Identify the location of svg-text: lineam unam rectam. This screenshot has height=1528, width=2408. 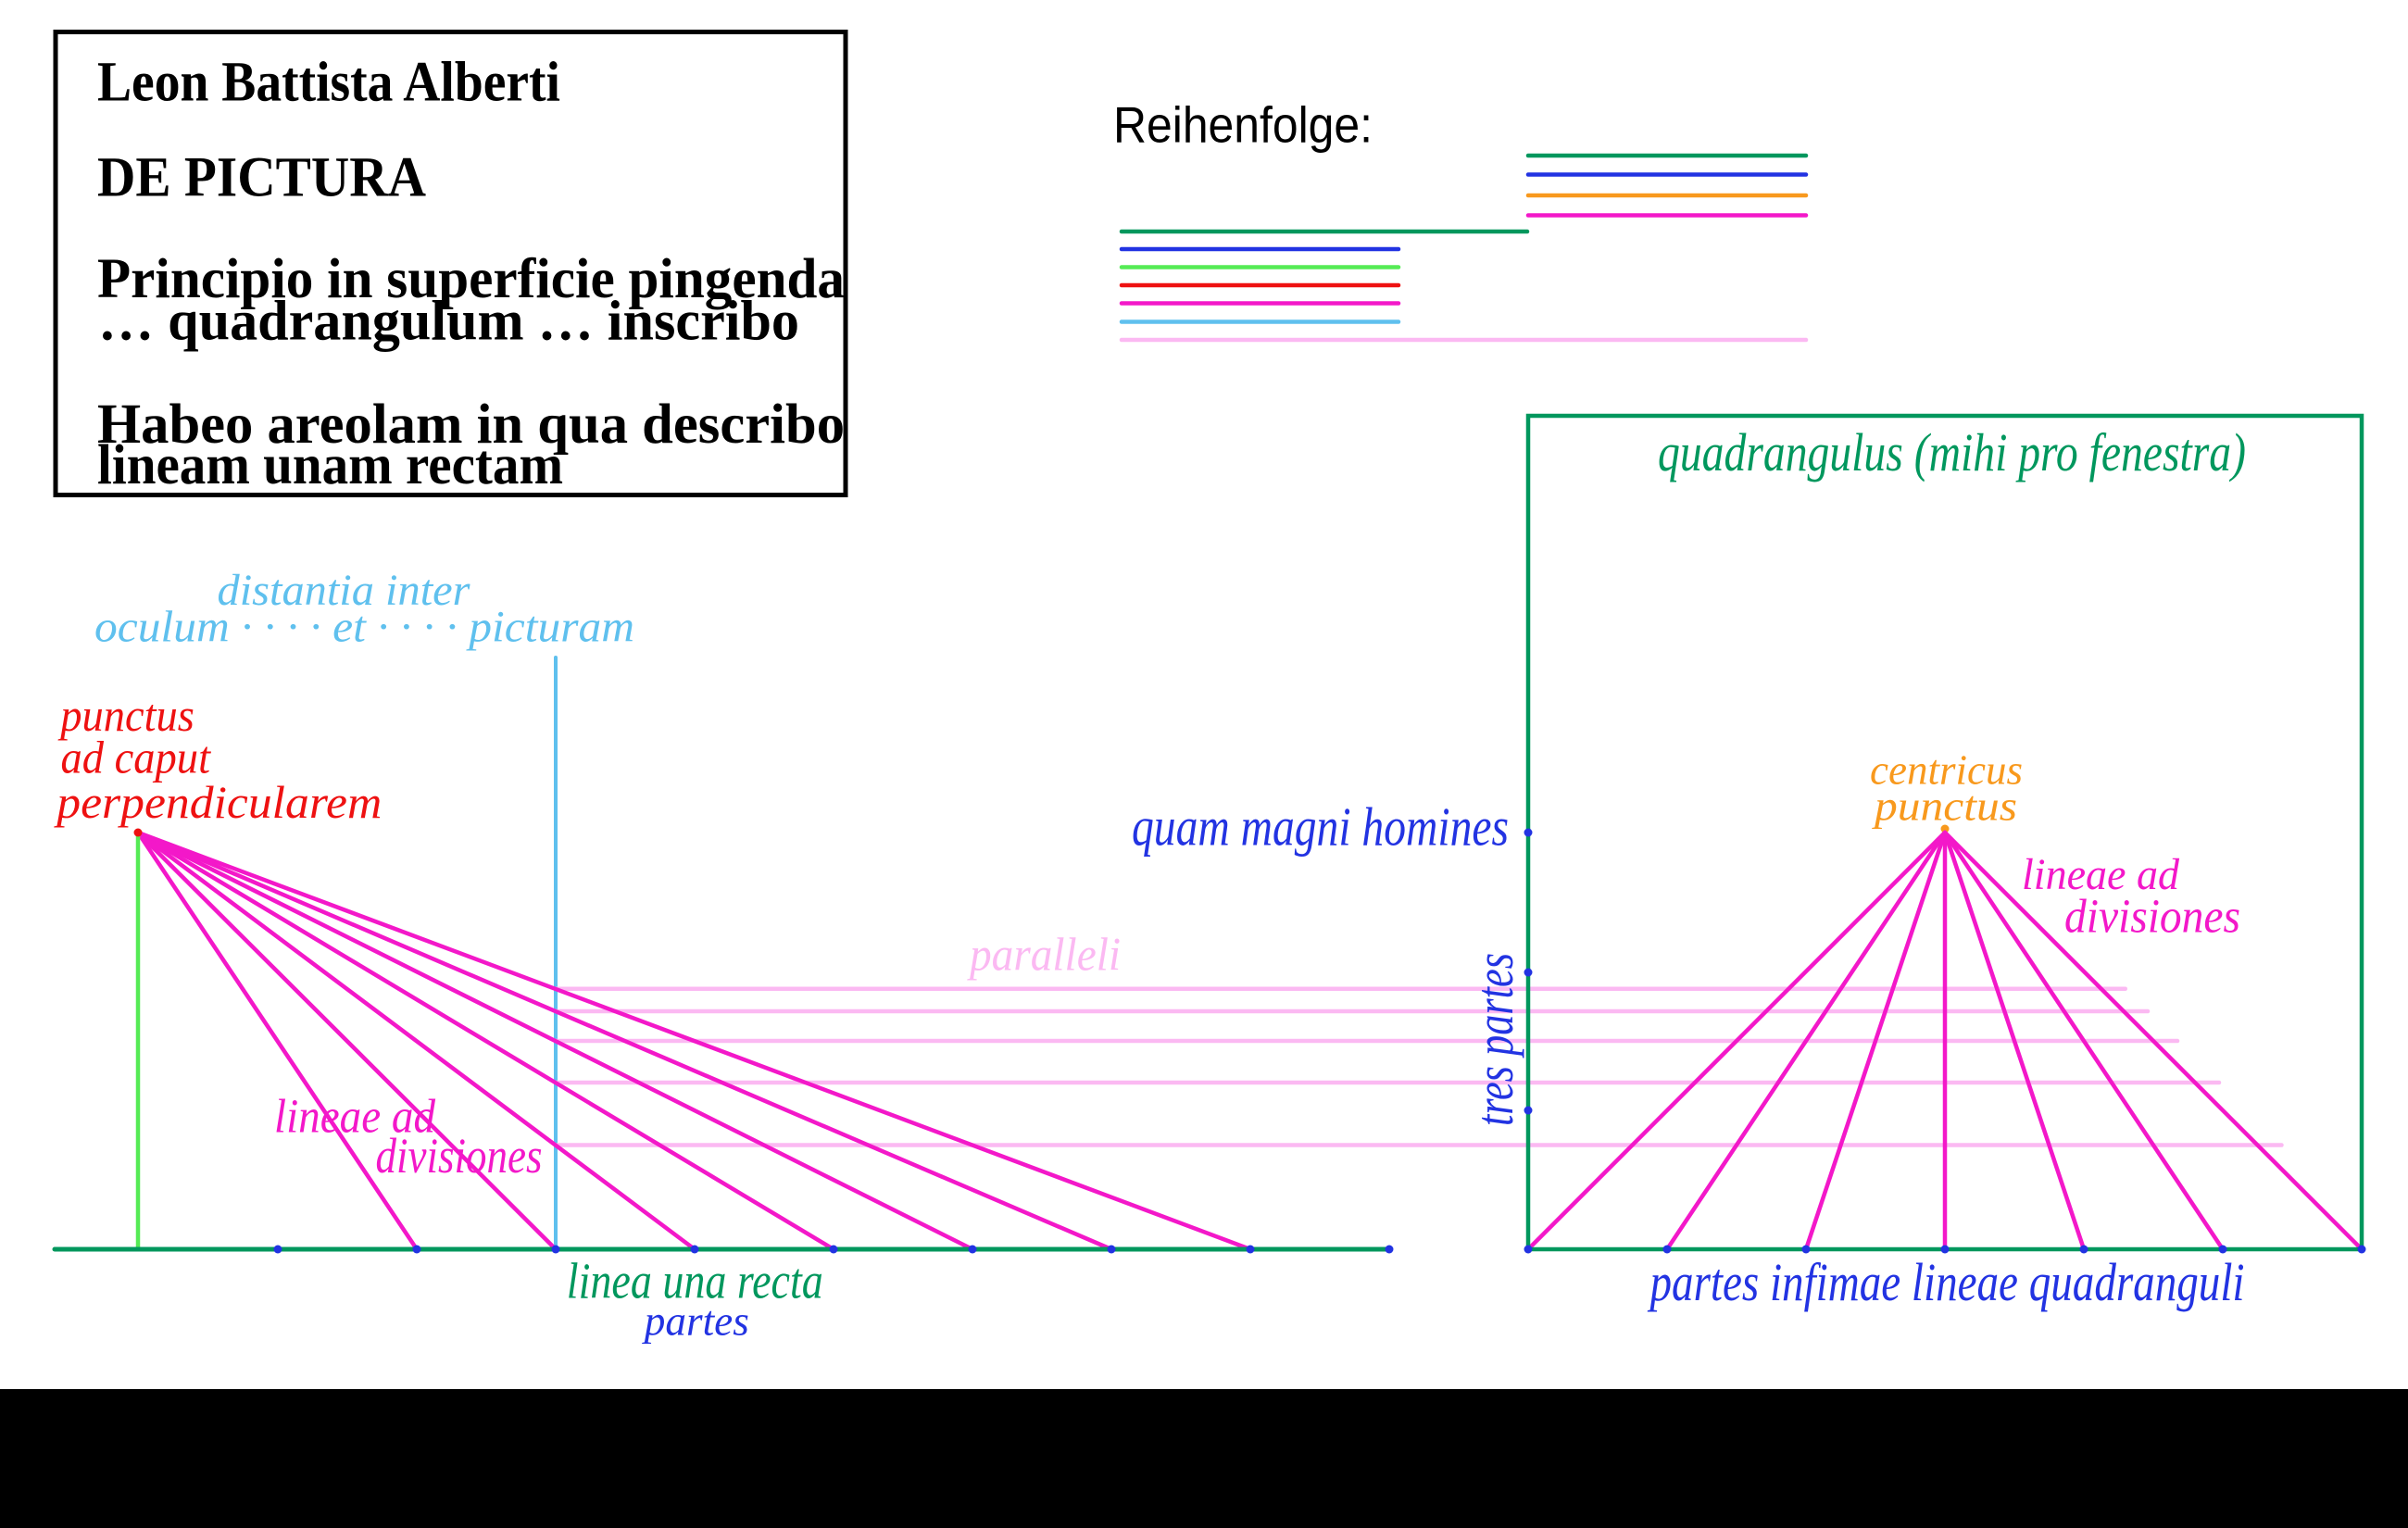
(330, 465).